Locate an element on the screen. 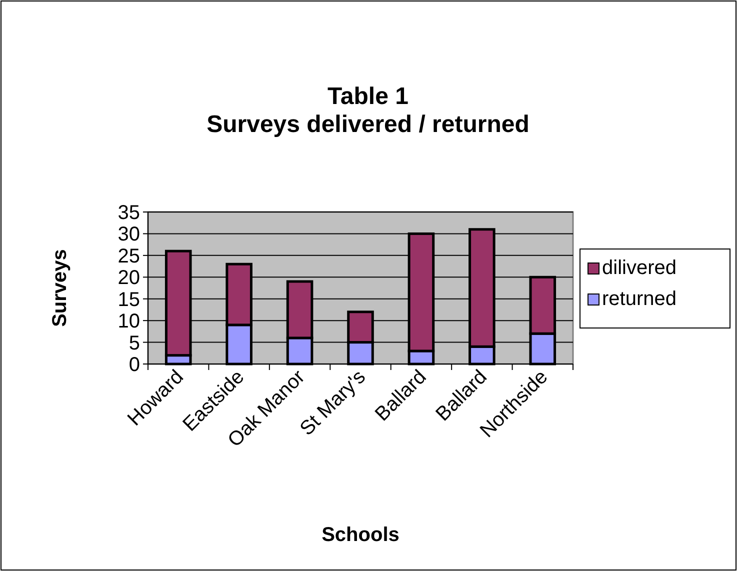  y-tick-label: 25 is located at coordinates (129, 256).